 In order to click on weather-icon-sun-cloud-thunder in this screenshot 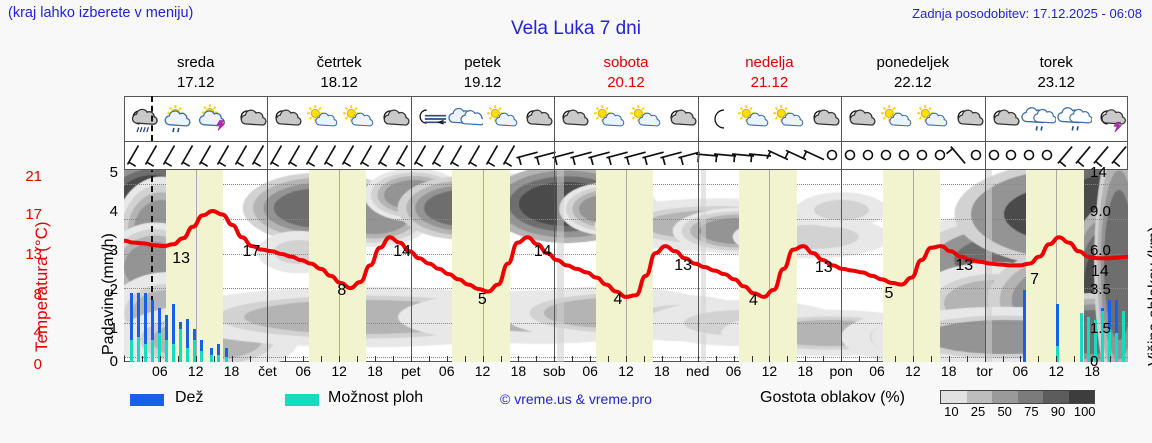, I will do `click(214, 119)`.